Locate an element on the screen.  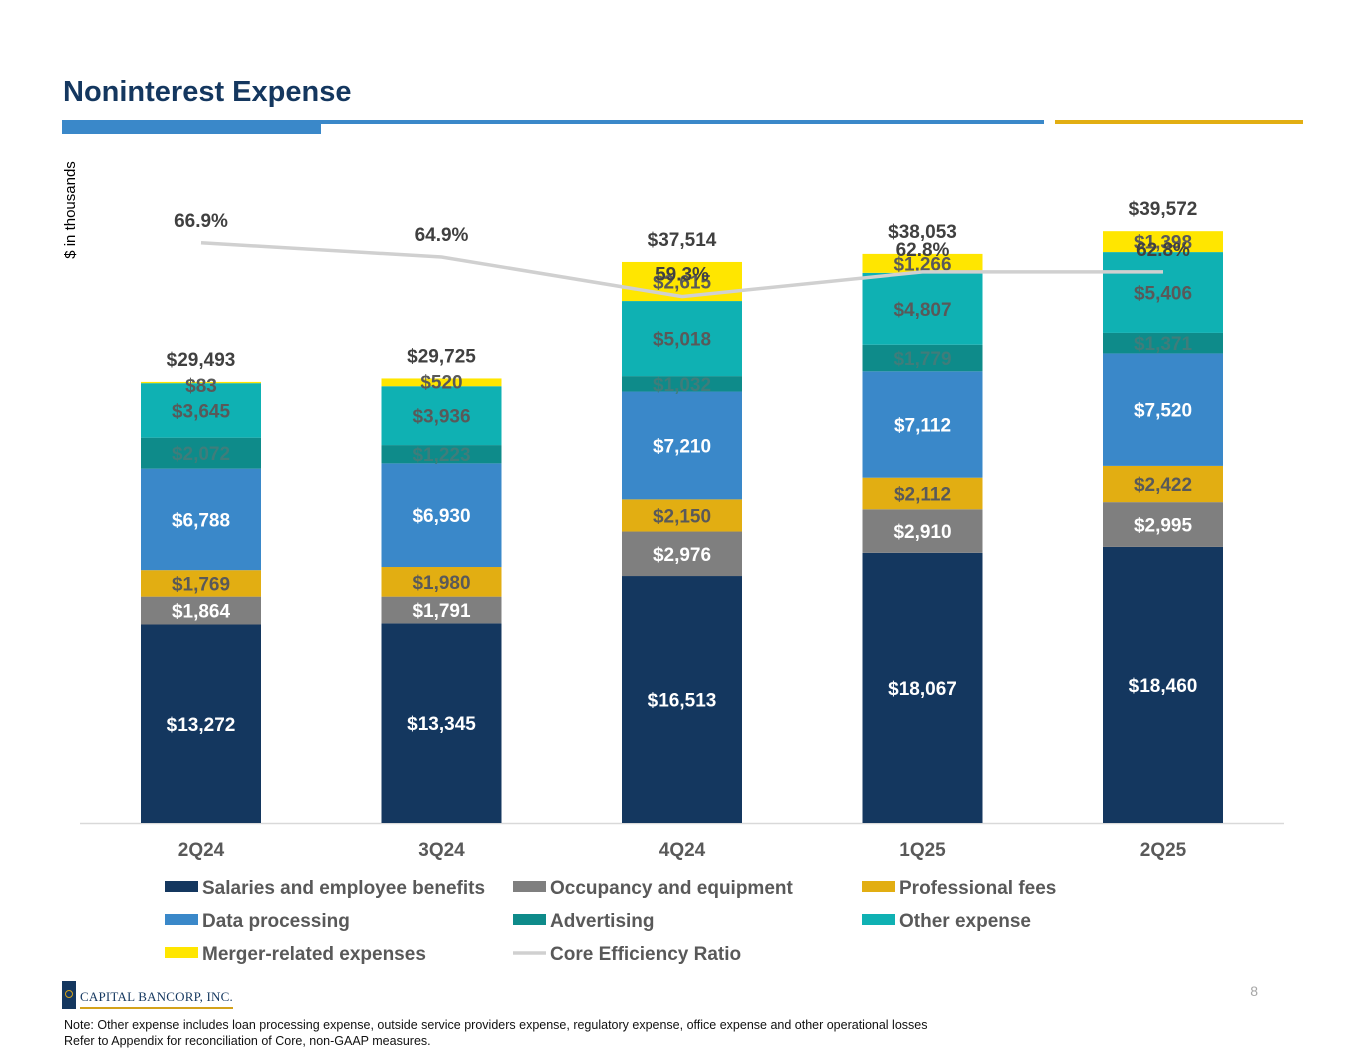
legend-swatch-advertising is located at coordinates (529, 919).